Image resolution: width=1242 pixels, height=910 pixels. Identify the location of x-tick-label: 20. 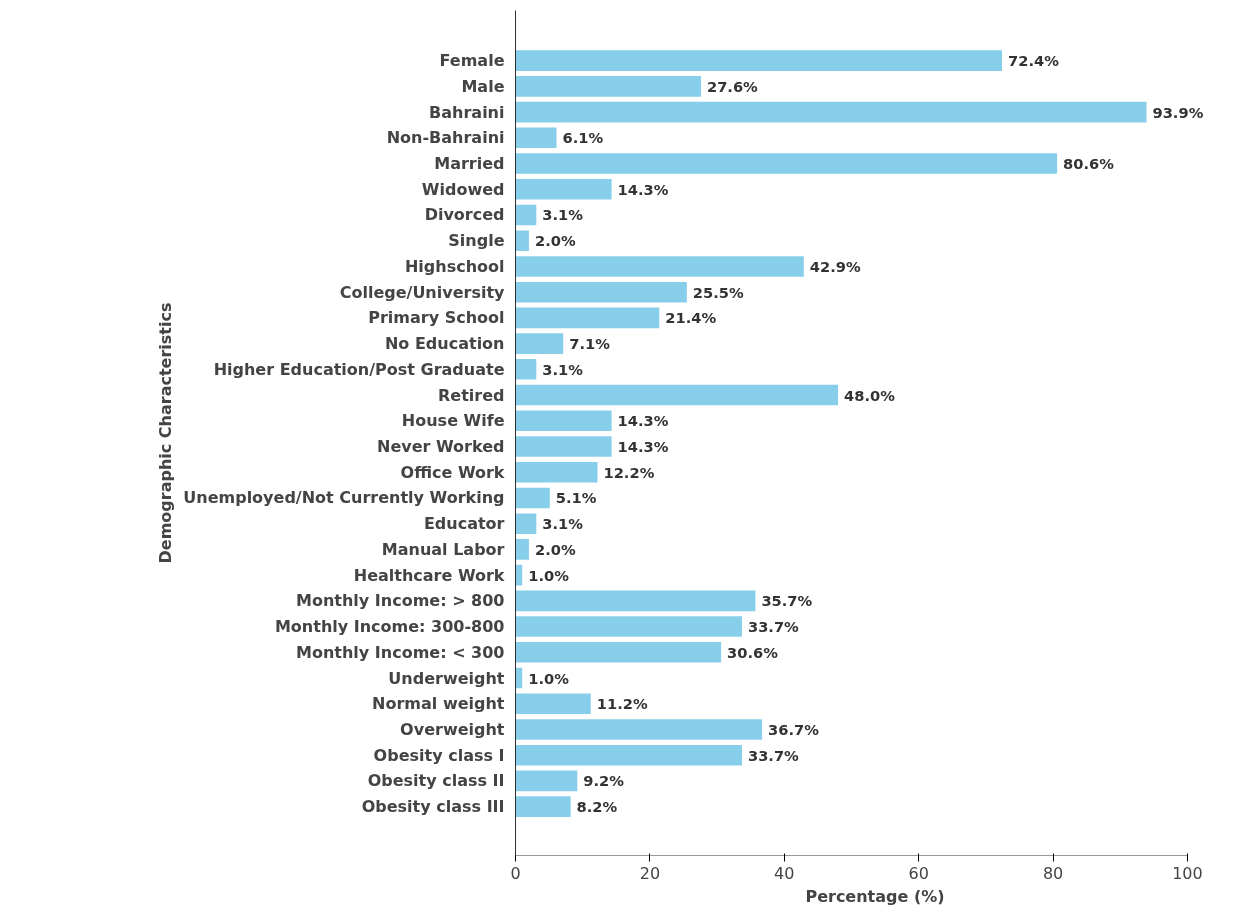
(650, 873).